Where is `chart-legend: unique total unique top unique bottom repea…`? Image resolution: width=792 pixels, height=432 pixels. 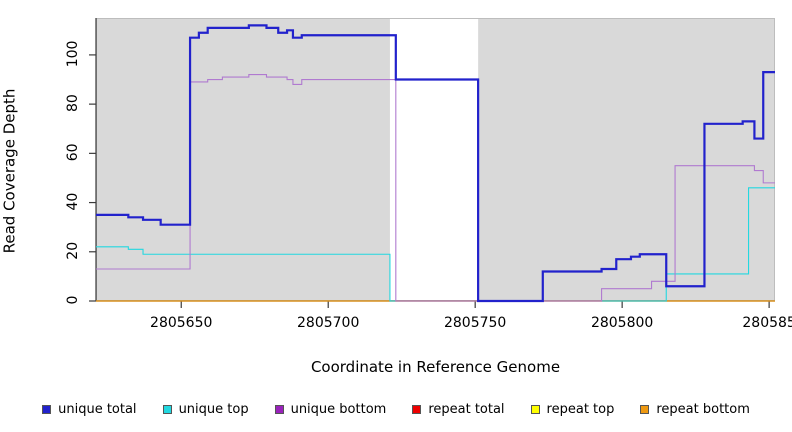
chart-legend: unique total unique top unique bottom repea… is located at coordinates (396, 409).